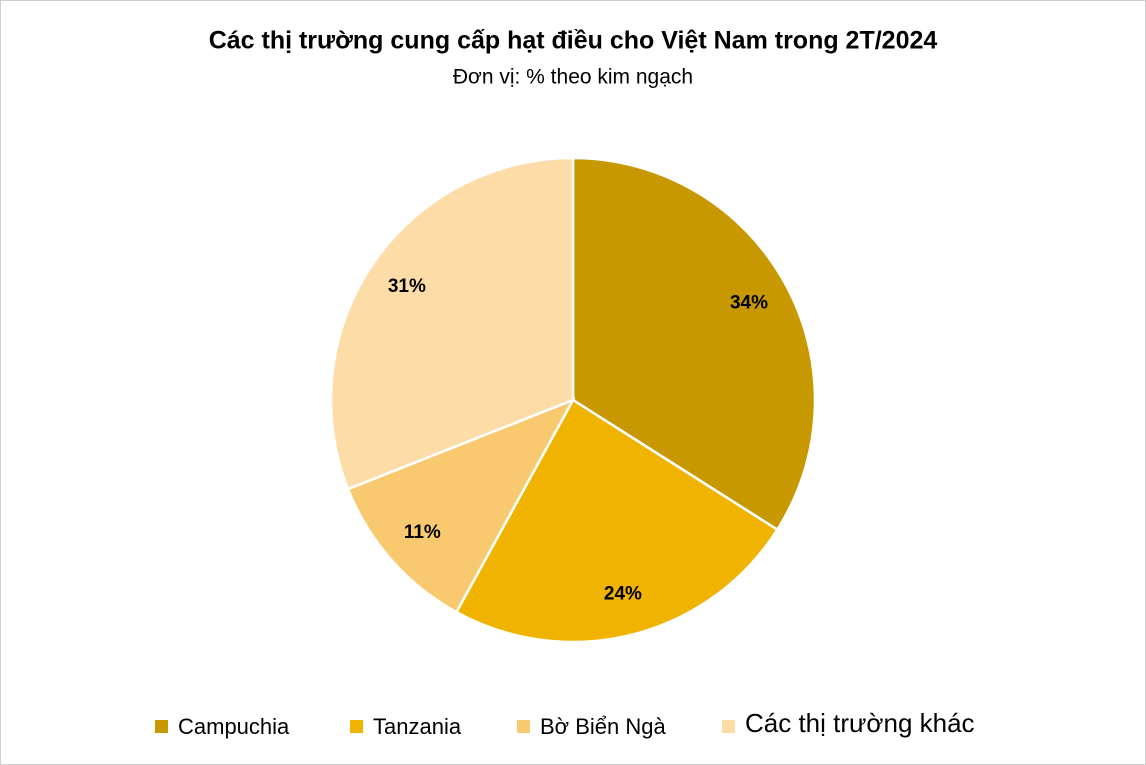 The width and height of the screenshot is (1146, 765). I want to click on slice-label: 31%, so click(407, 286).